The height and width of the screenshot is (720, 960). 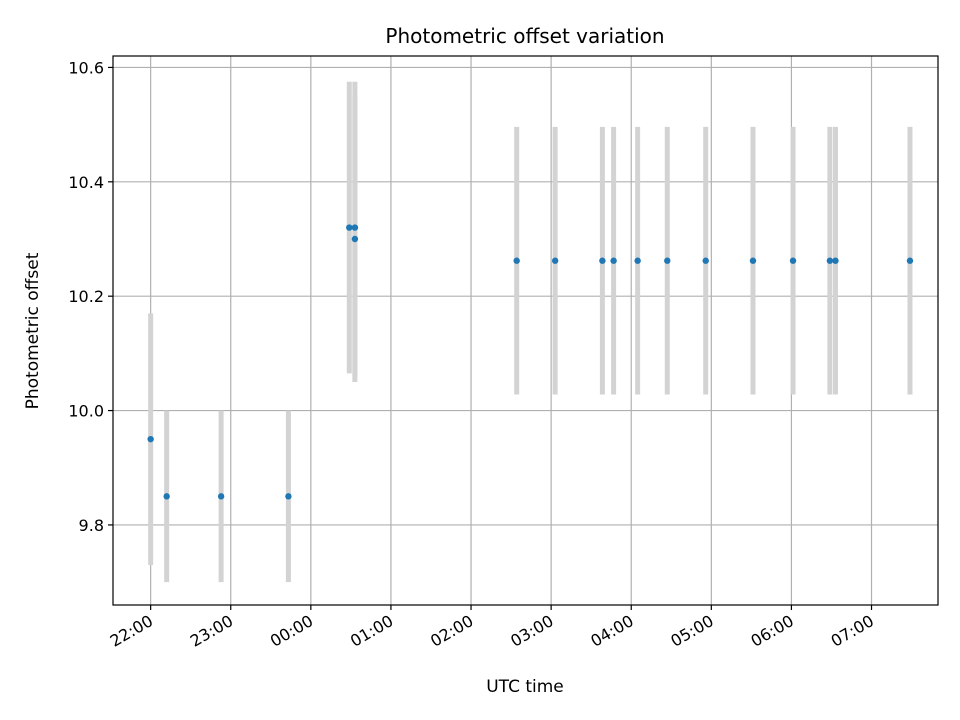 I want to click on chart-title: Photometric offset variation, so click(x=524, y=36).